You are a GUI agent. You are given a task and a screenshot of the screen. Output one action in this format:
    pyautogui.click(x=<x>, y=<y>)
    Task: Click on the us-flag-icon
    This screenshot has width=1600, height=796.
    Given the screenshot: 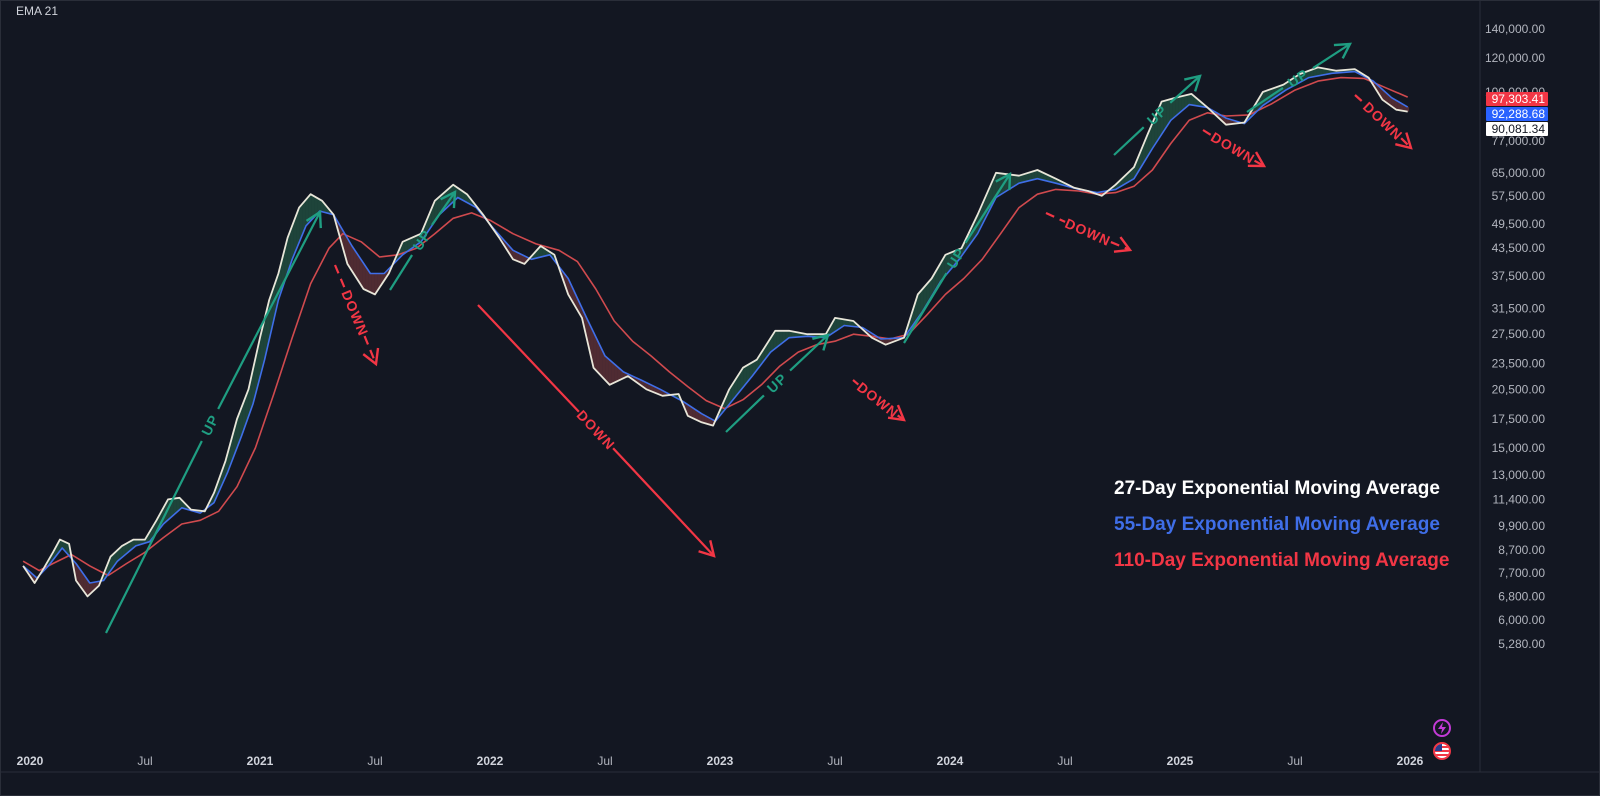 What is the action you would take?
    pyautogui.click(x=1442, y=751)
    